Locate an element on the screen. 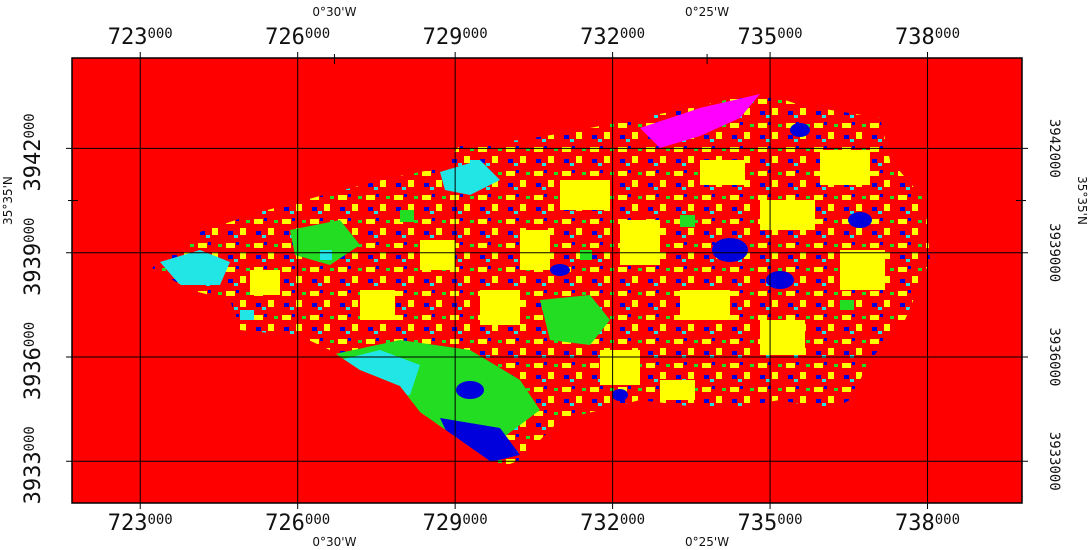 The height and width of the screenshot is (550, 1090). green-features is located at coordinates (627, 260).